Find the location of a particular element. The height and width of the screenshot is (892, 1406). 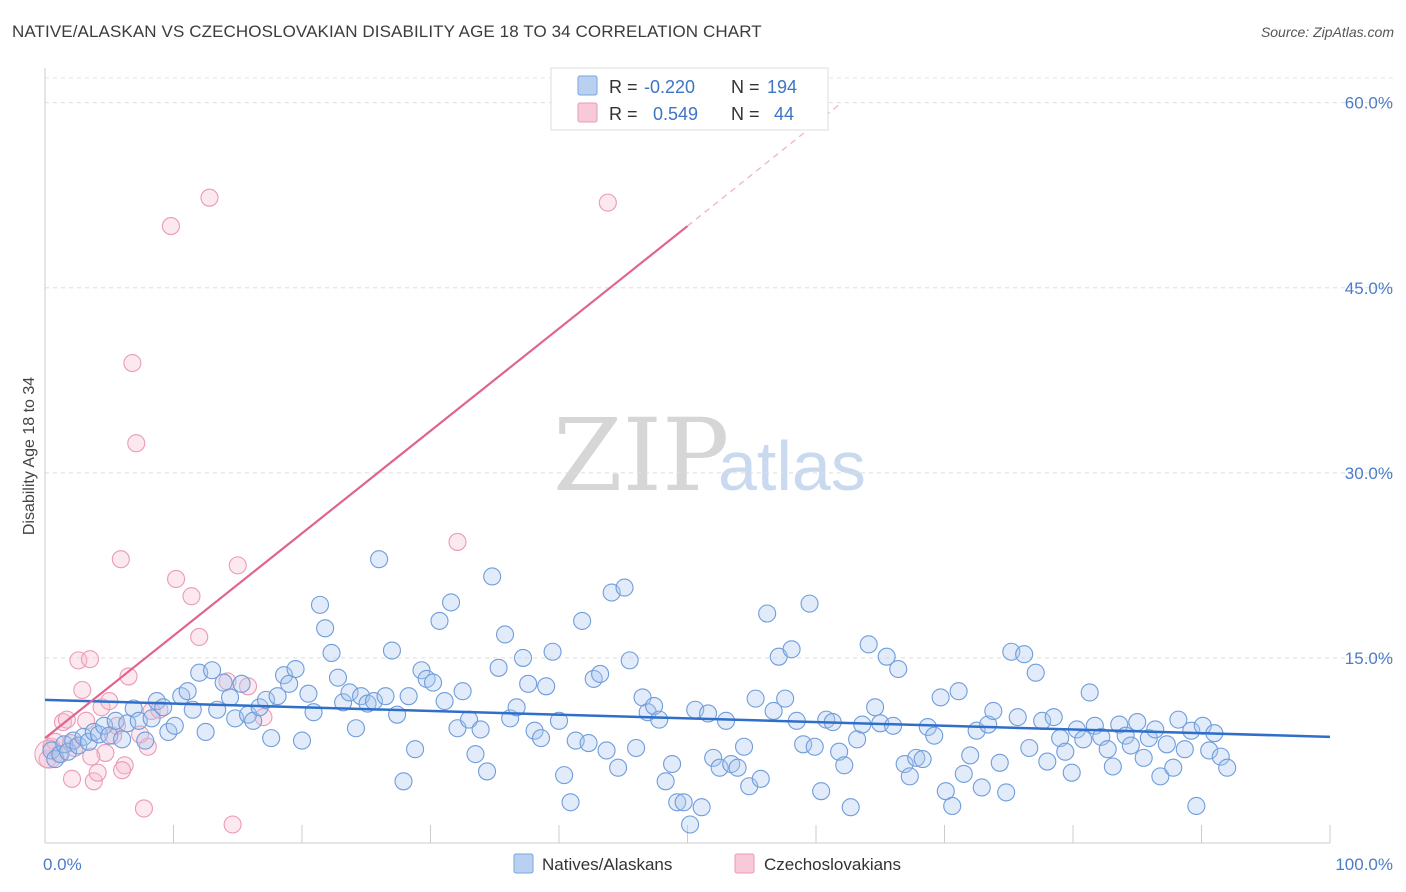

y-axis-title: Disability Age 18 to 34 is located at coordinates (29, 456).